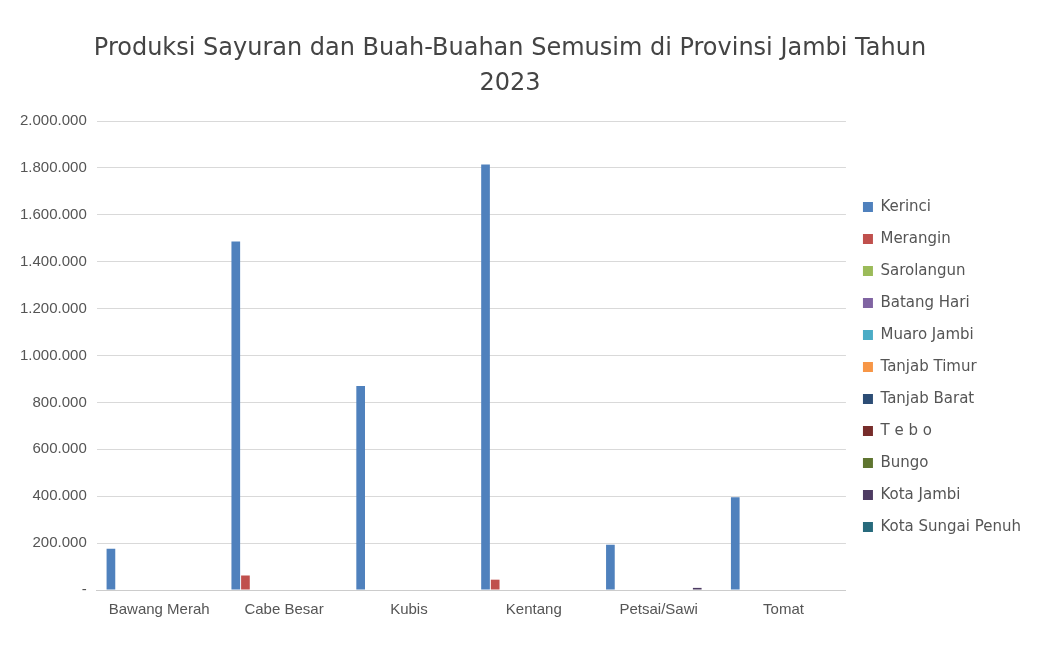 Image resolution: width=1041 pixels, height=653 pixels. What do you see at coordinates (53, 213) in the screenshot?
I see `y-tick-label: 1.600.000` at bounding box center [53, 213].